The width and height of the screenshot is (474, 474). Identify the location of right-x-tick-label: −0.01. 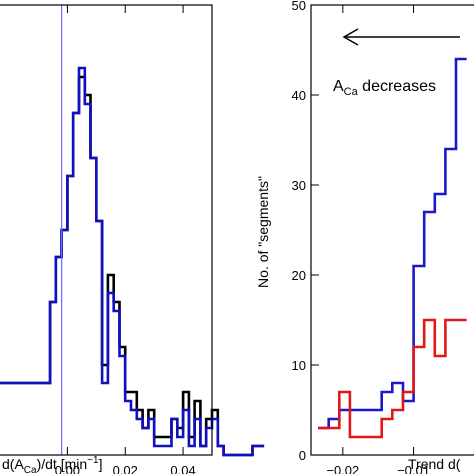
(413, 468).